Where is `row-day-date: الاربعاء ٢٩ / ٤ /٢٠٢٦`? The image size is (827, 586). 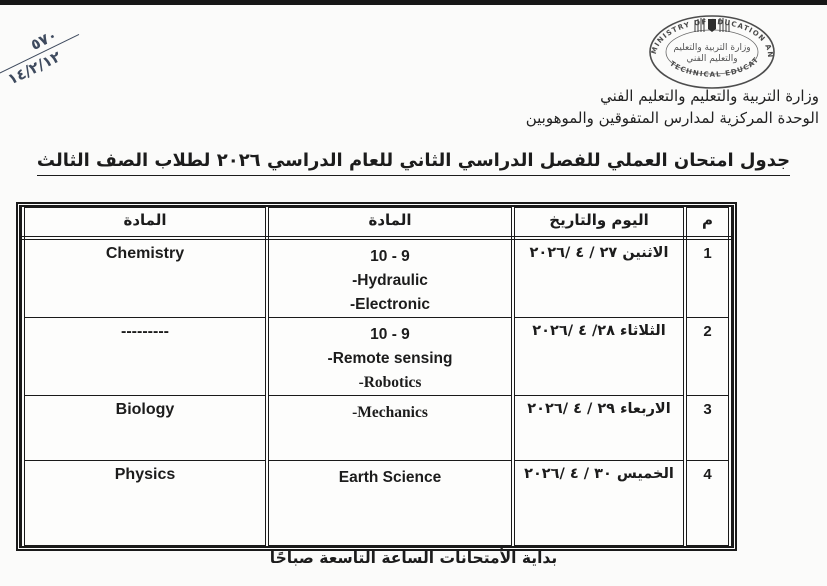
row-day-date: الاربعاء ٢٩ / ٤ /٢٠٢٦ is located at coordinates (599, 427).